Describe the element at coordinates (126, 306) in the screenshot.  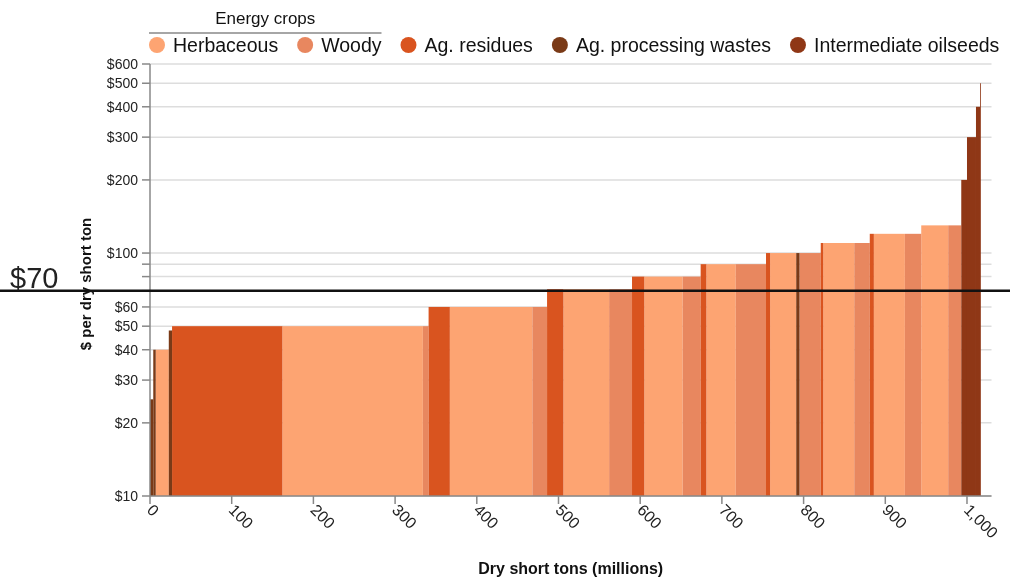
I see `y-tick-label: $60` at that location.